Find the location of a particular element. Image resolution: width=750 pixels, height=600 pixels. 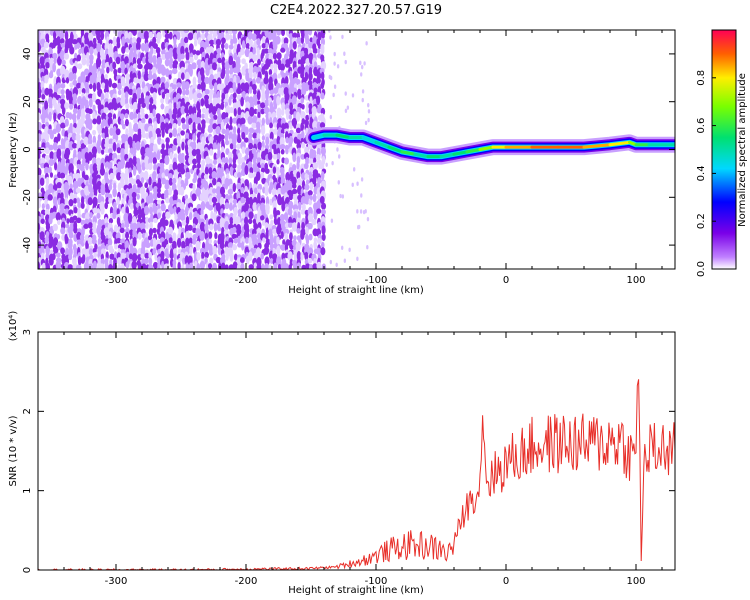

colorbar-label: Normalized spectral amplitude is located at coordinates (742, 150).